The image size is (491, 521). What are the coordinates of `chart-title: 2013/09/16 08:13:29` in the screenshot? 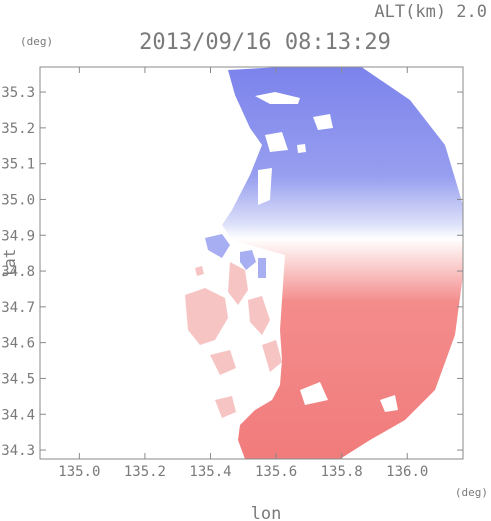 It's located at (265, 42).